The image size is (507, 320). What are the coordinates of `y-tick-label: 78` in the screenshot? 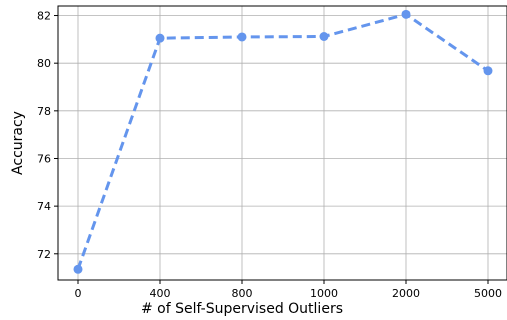 It's located at (44, 111).